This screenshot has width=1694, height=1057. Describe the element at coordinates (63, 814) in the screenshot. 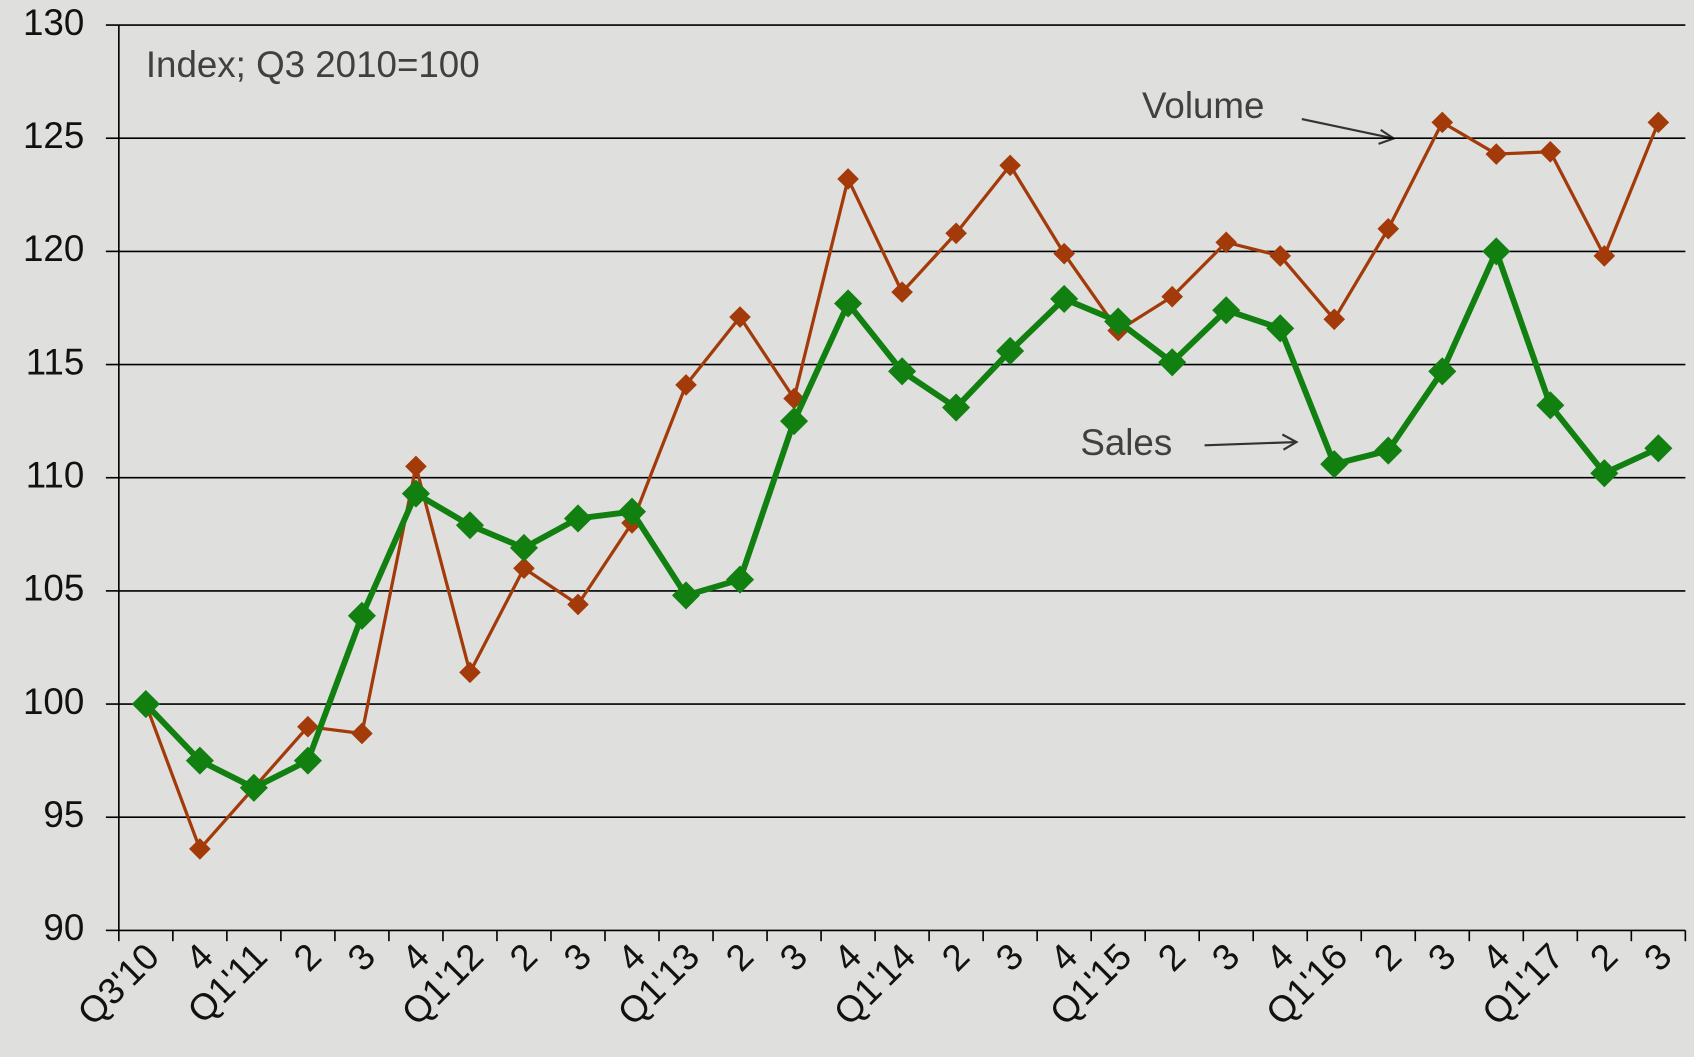

I see `y-tick-label: 95` at that location.